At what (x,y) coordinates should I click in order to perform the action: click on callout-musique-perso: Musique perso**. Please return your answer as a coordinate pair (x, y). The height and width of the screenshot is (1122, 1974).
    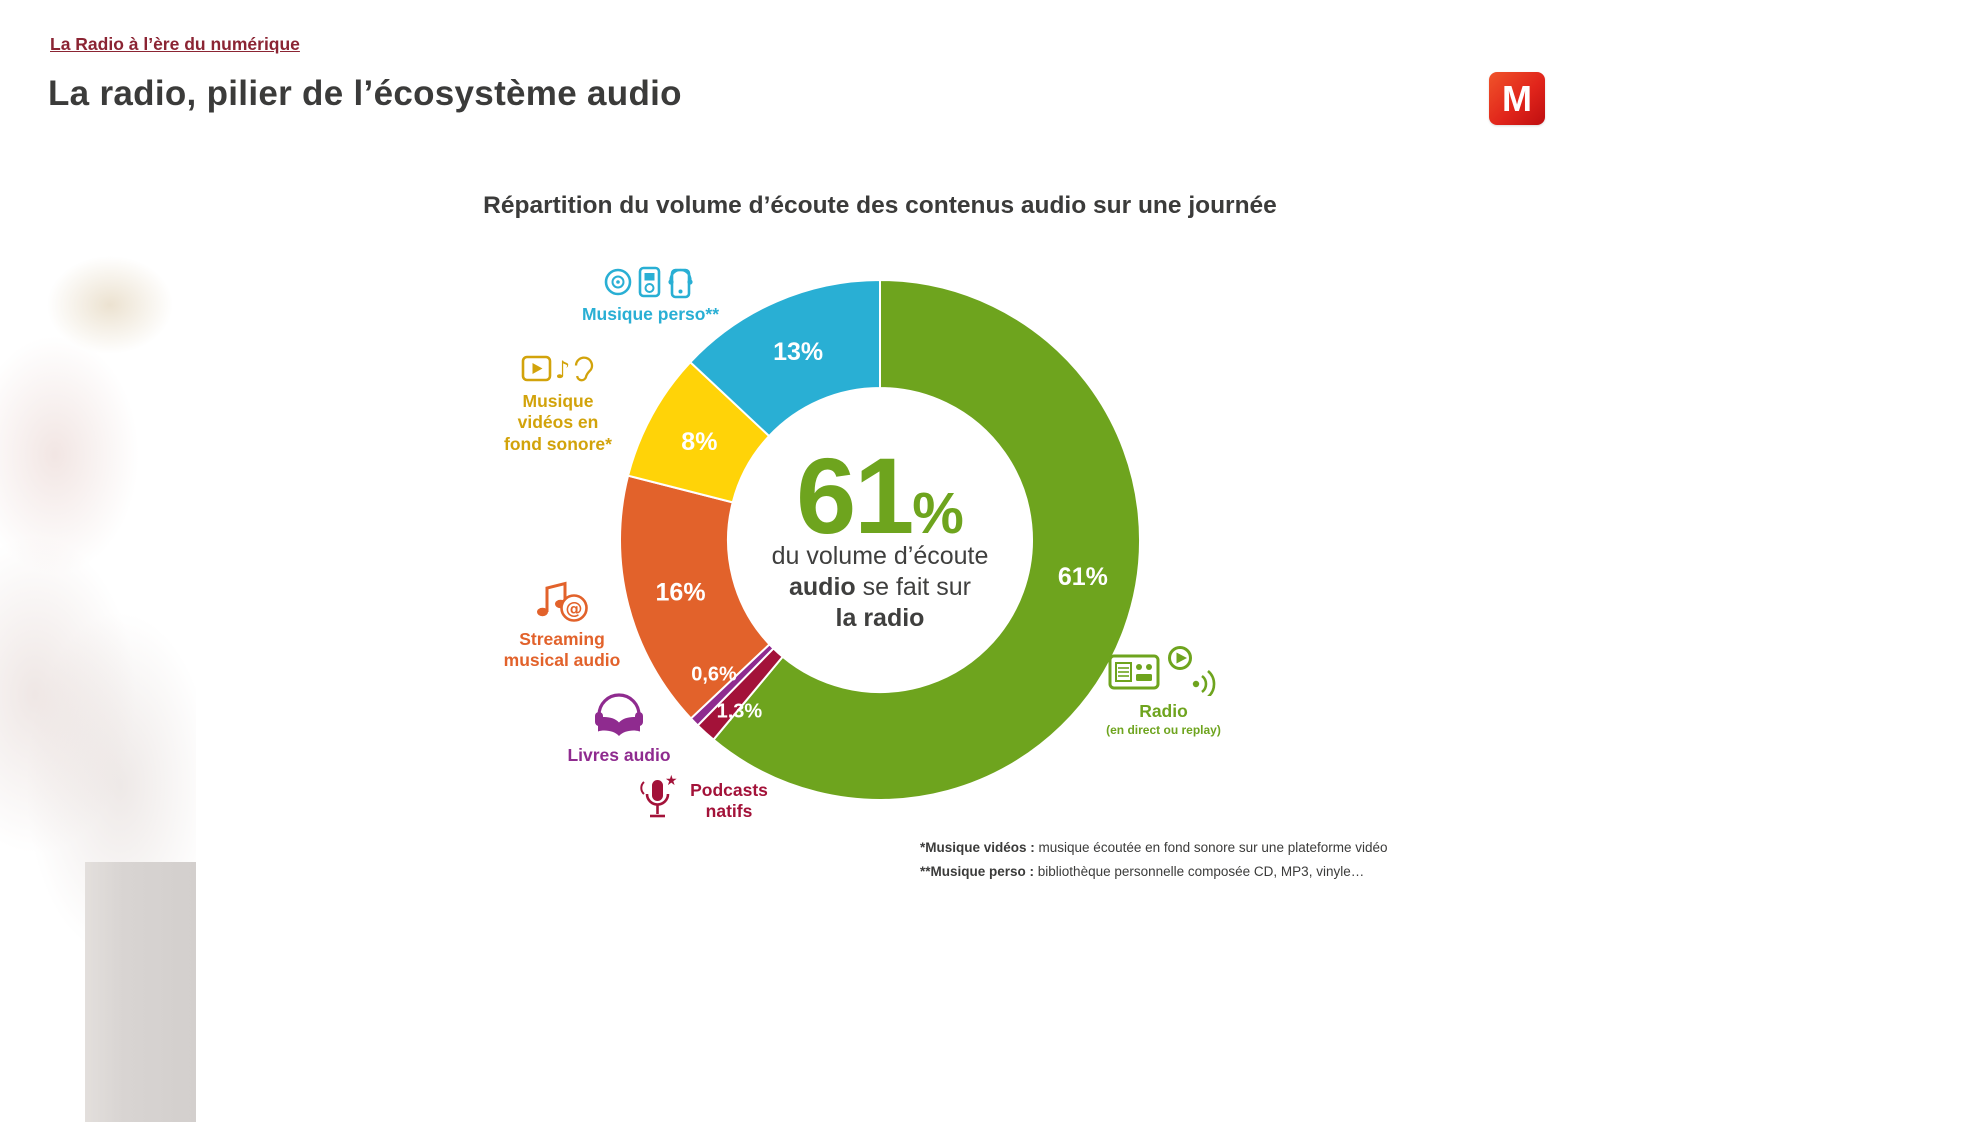
    Looking at the image, I should click on (650, 294).